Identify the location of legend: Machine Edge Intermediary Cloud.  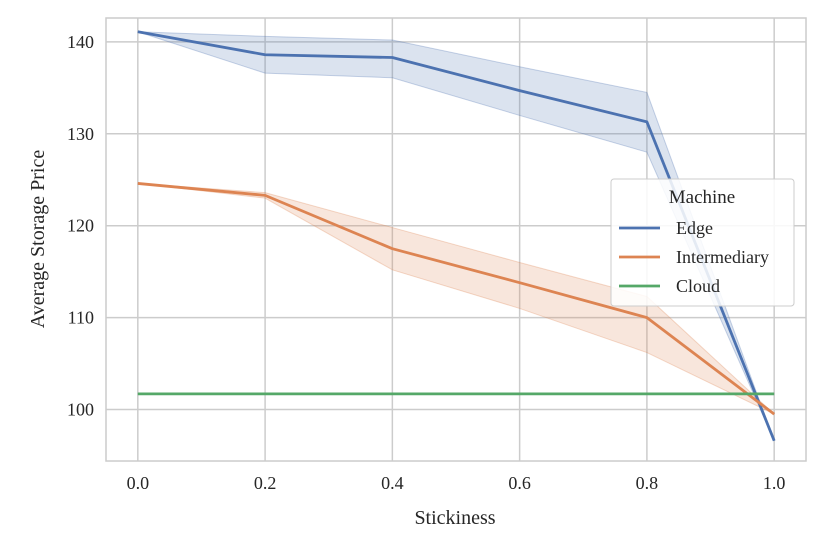
(702, 242).